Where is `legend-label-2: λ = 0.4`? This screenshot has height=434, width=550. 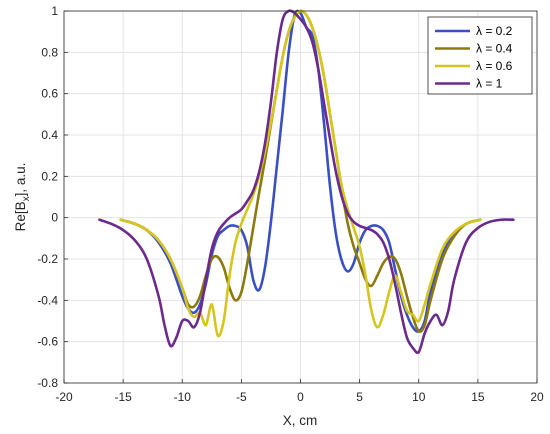
legend-label-2: λ = 0.4 is located at coordinates (494, 49).